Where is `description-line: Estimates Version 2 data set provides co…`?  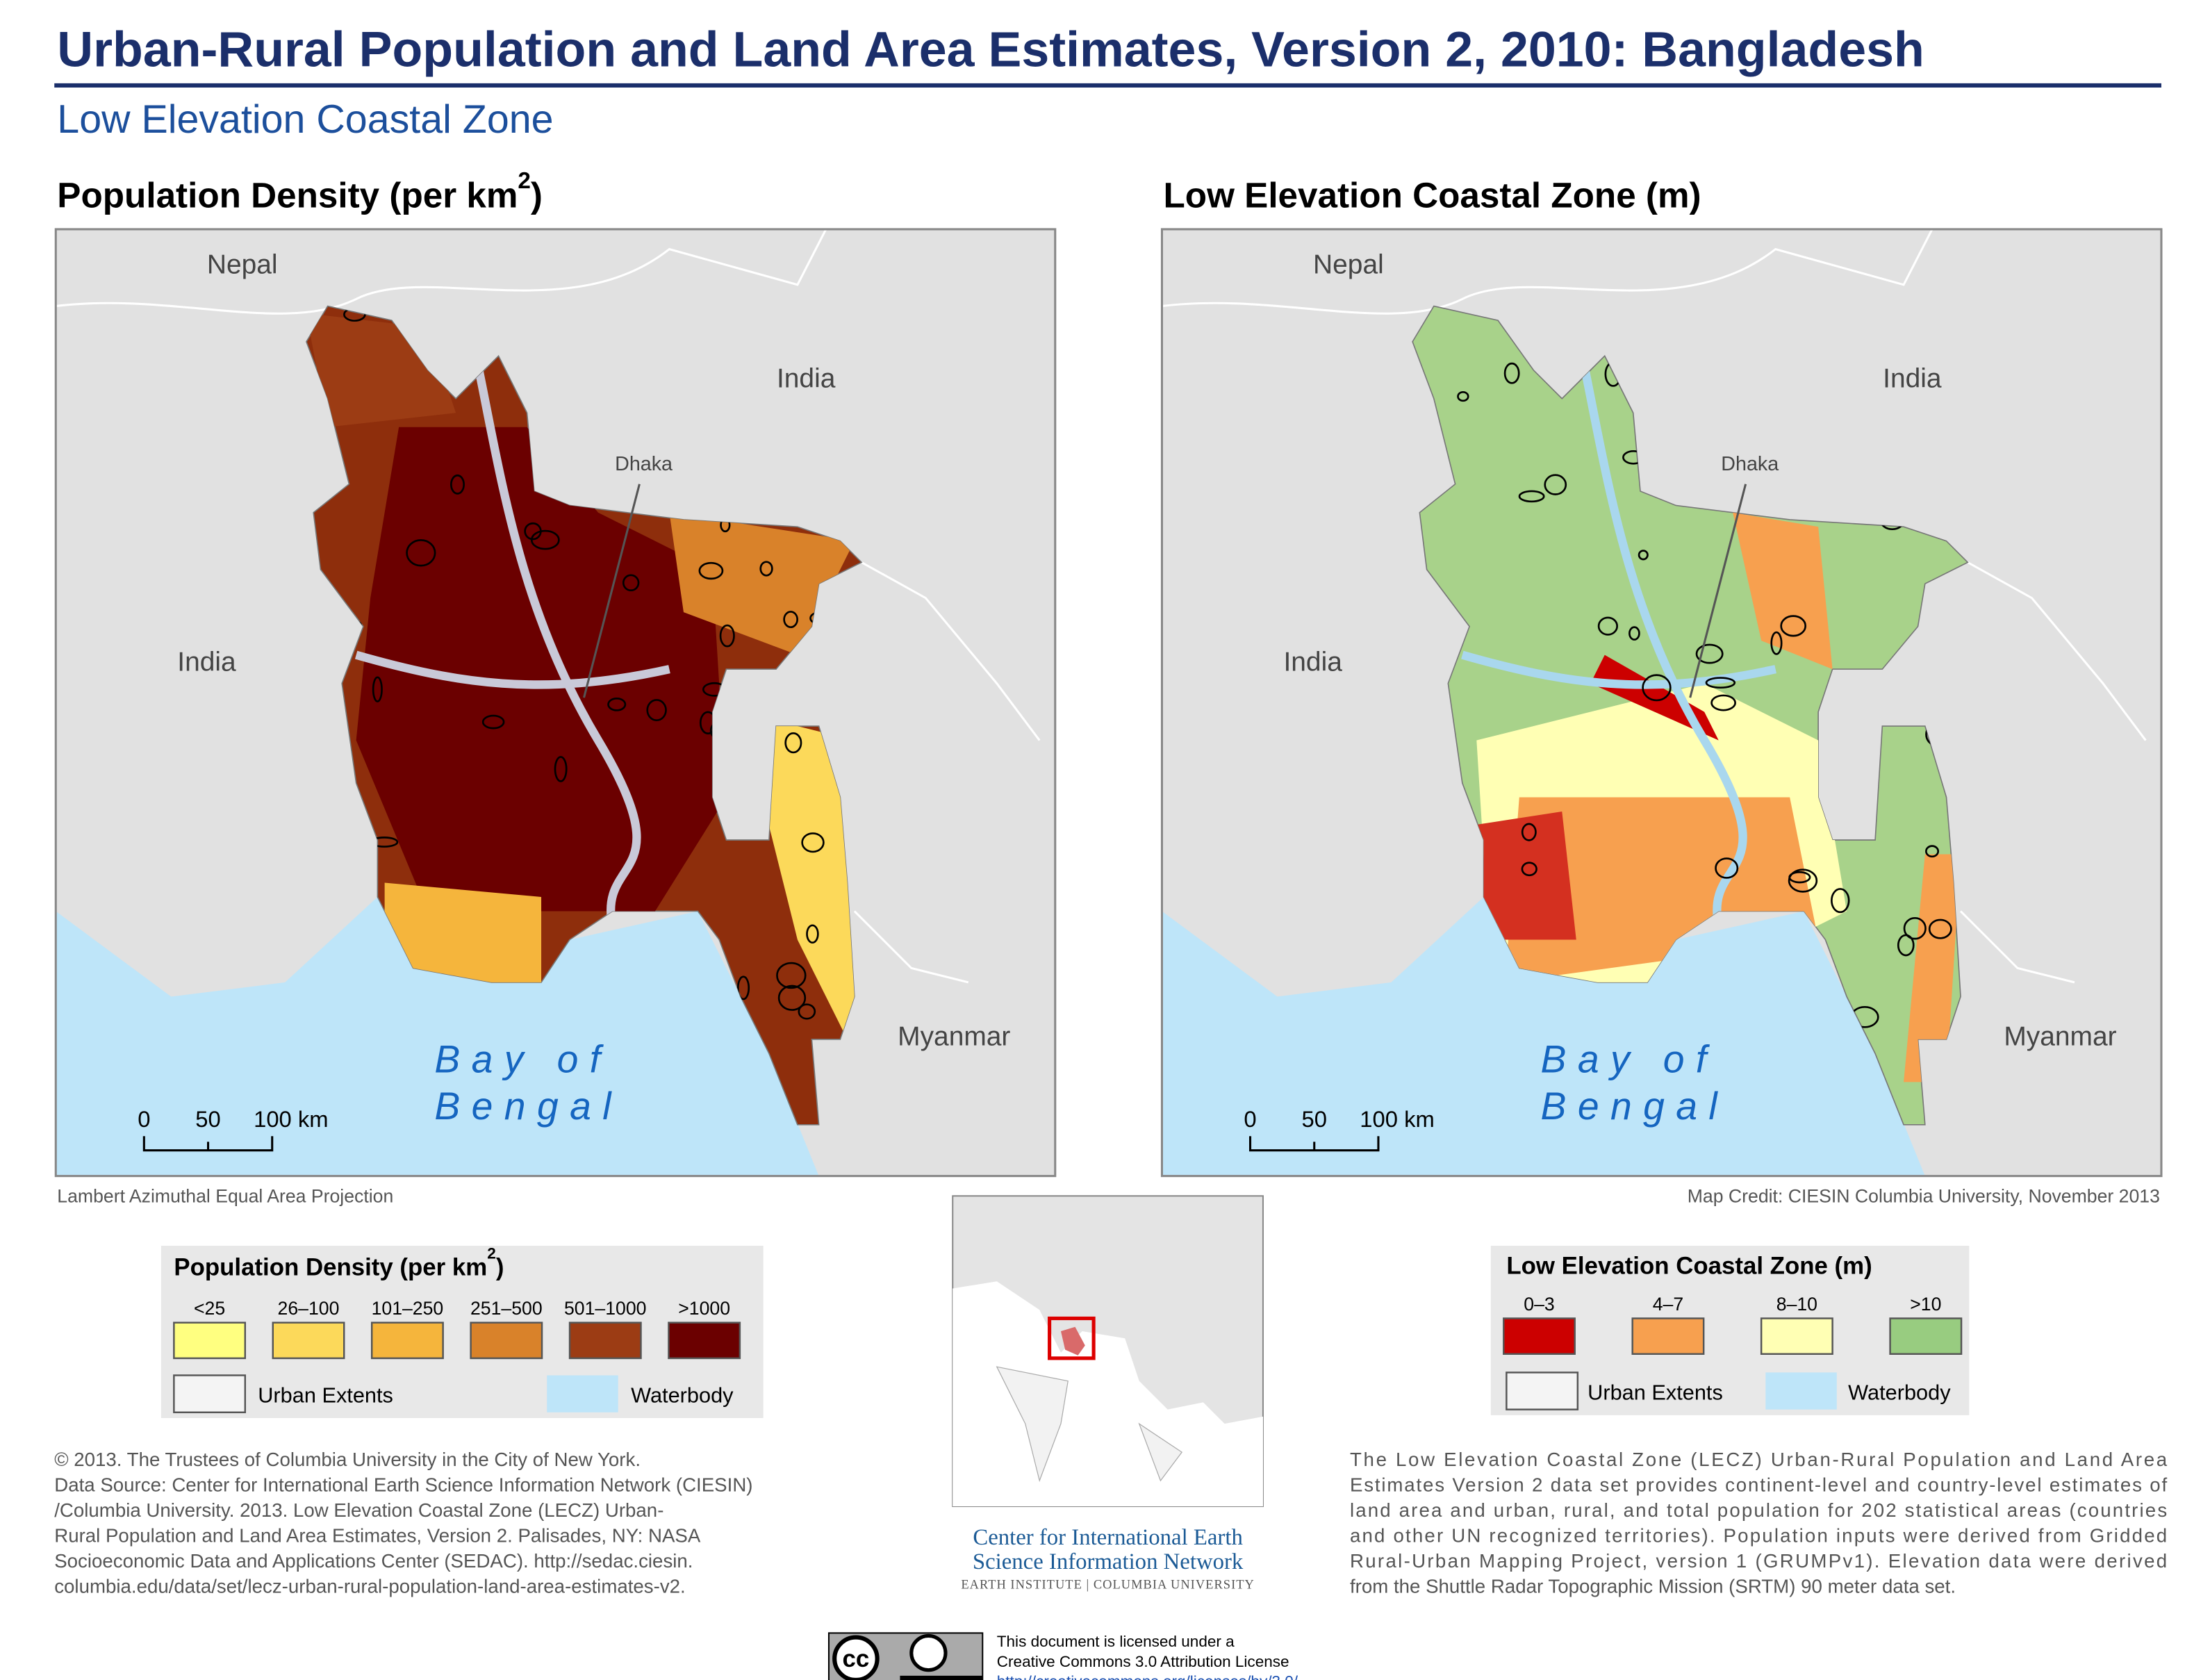 description-line: Estimates Version 2 data set provides co… is located at coordinates (1759, 1484).